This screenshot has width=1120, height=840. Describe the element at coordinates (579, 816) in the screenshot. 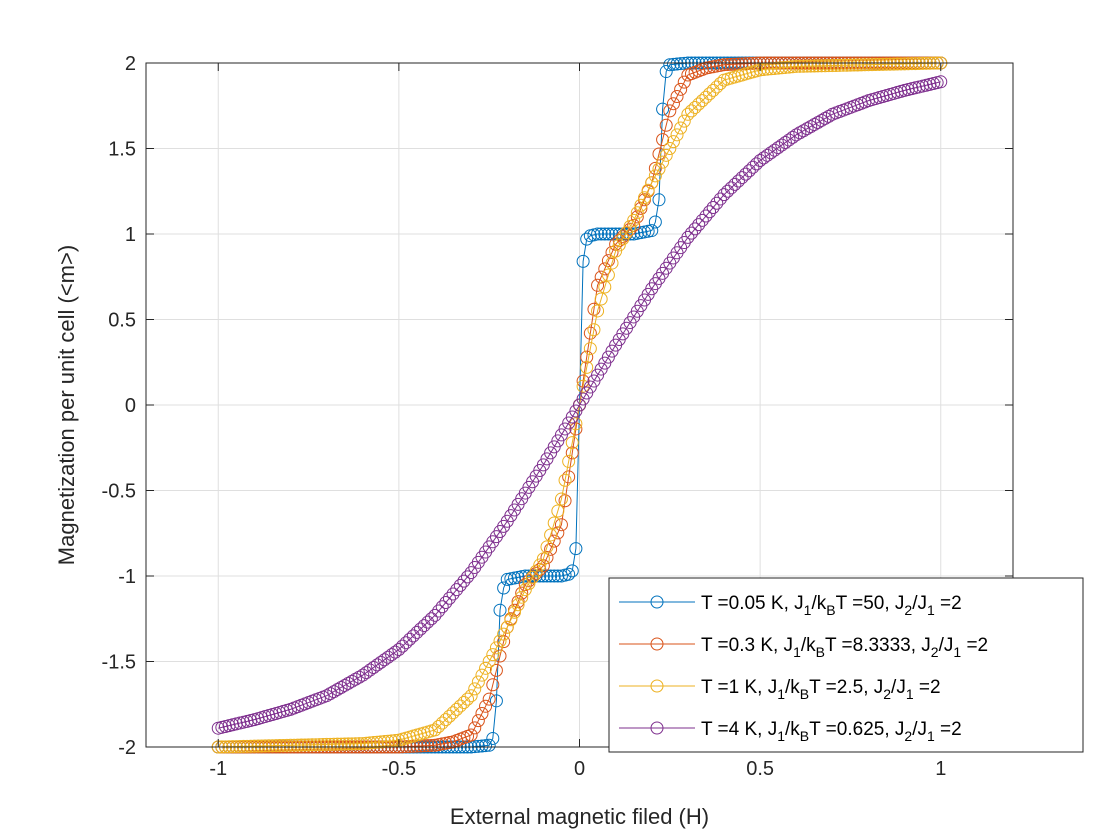

I see `x-axis-label: External magnetic filed (H)` at that location.